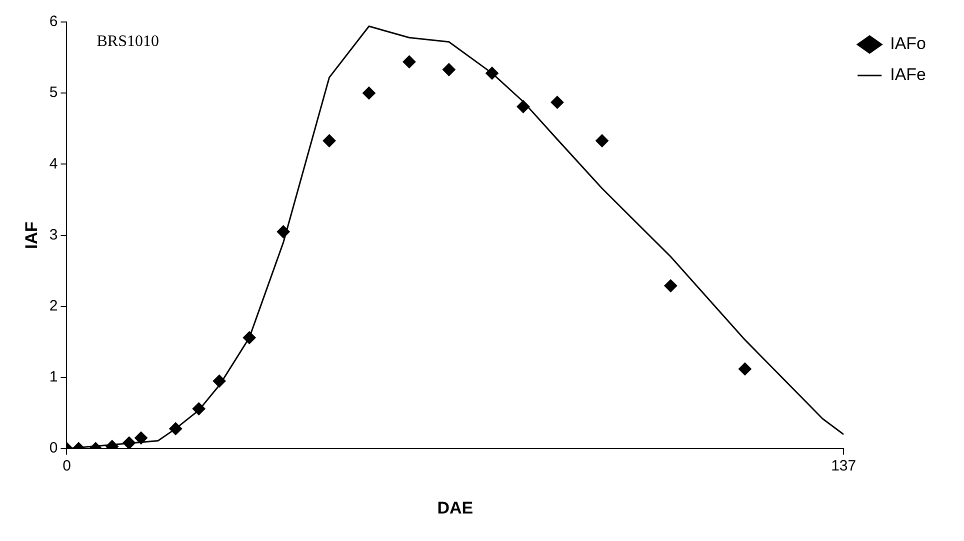 The height and width of the screenshot is (541, 964). Describe the element at coordinates (53, 21) in the screenshot. I see `y-tick-label: 6` at that location.